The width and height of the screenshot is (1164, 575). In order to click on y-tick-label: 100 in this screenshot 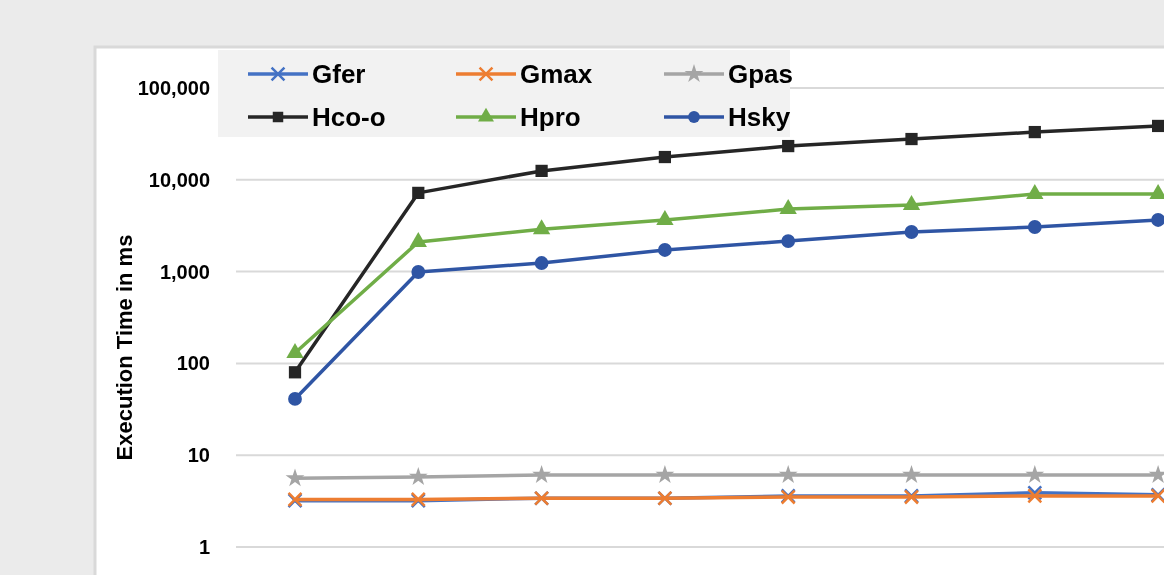, I will do `click(193, 363)`.